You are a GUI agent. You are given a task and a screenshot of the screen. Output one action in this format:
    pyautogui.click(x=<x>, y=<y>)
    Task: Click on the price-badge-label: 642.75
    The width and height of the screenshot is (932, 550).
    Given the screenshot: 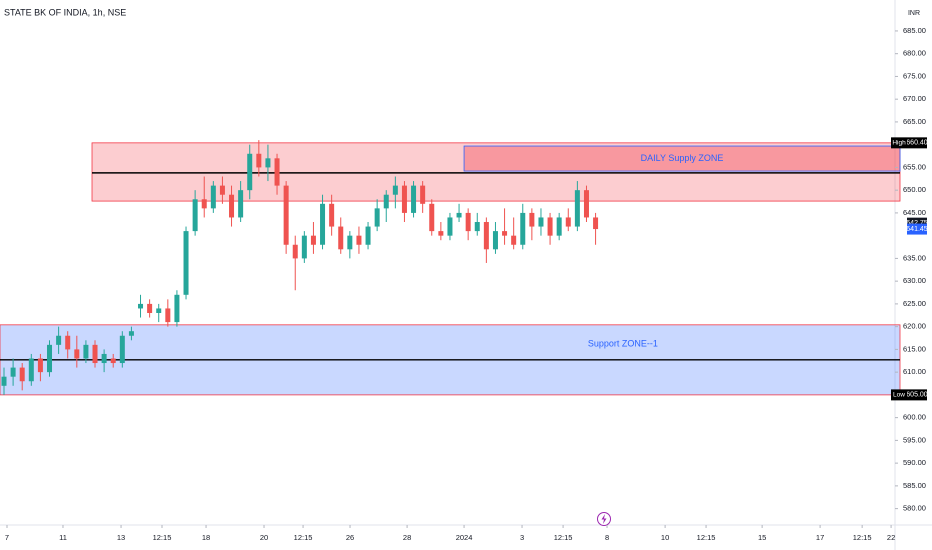 What is the action you would take?
    pyautogui.click(x=917, y=223)
    